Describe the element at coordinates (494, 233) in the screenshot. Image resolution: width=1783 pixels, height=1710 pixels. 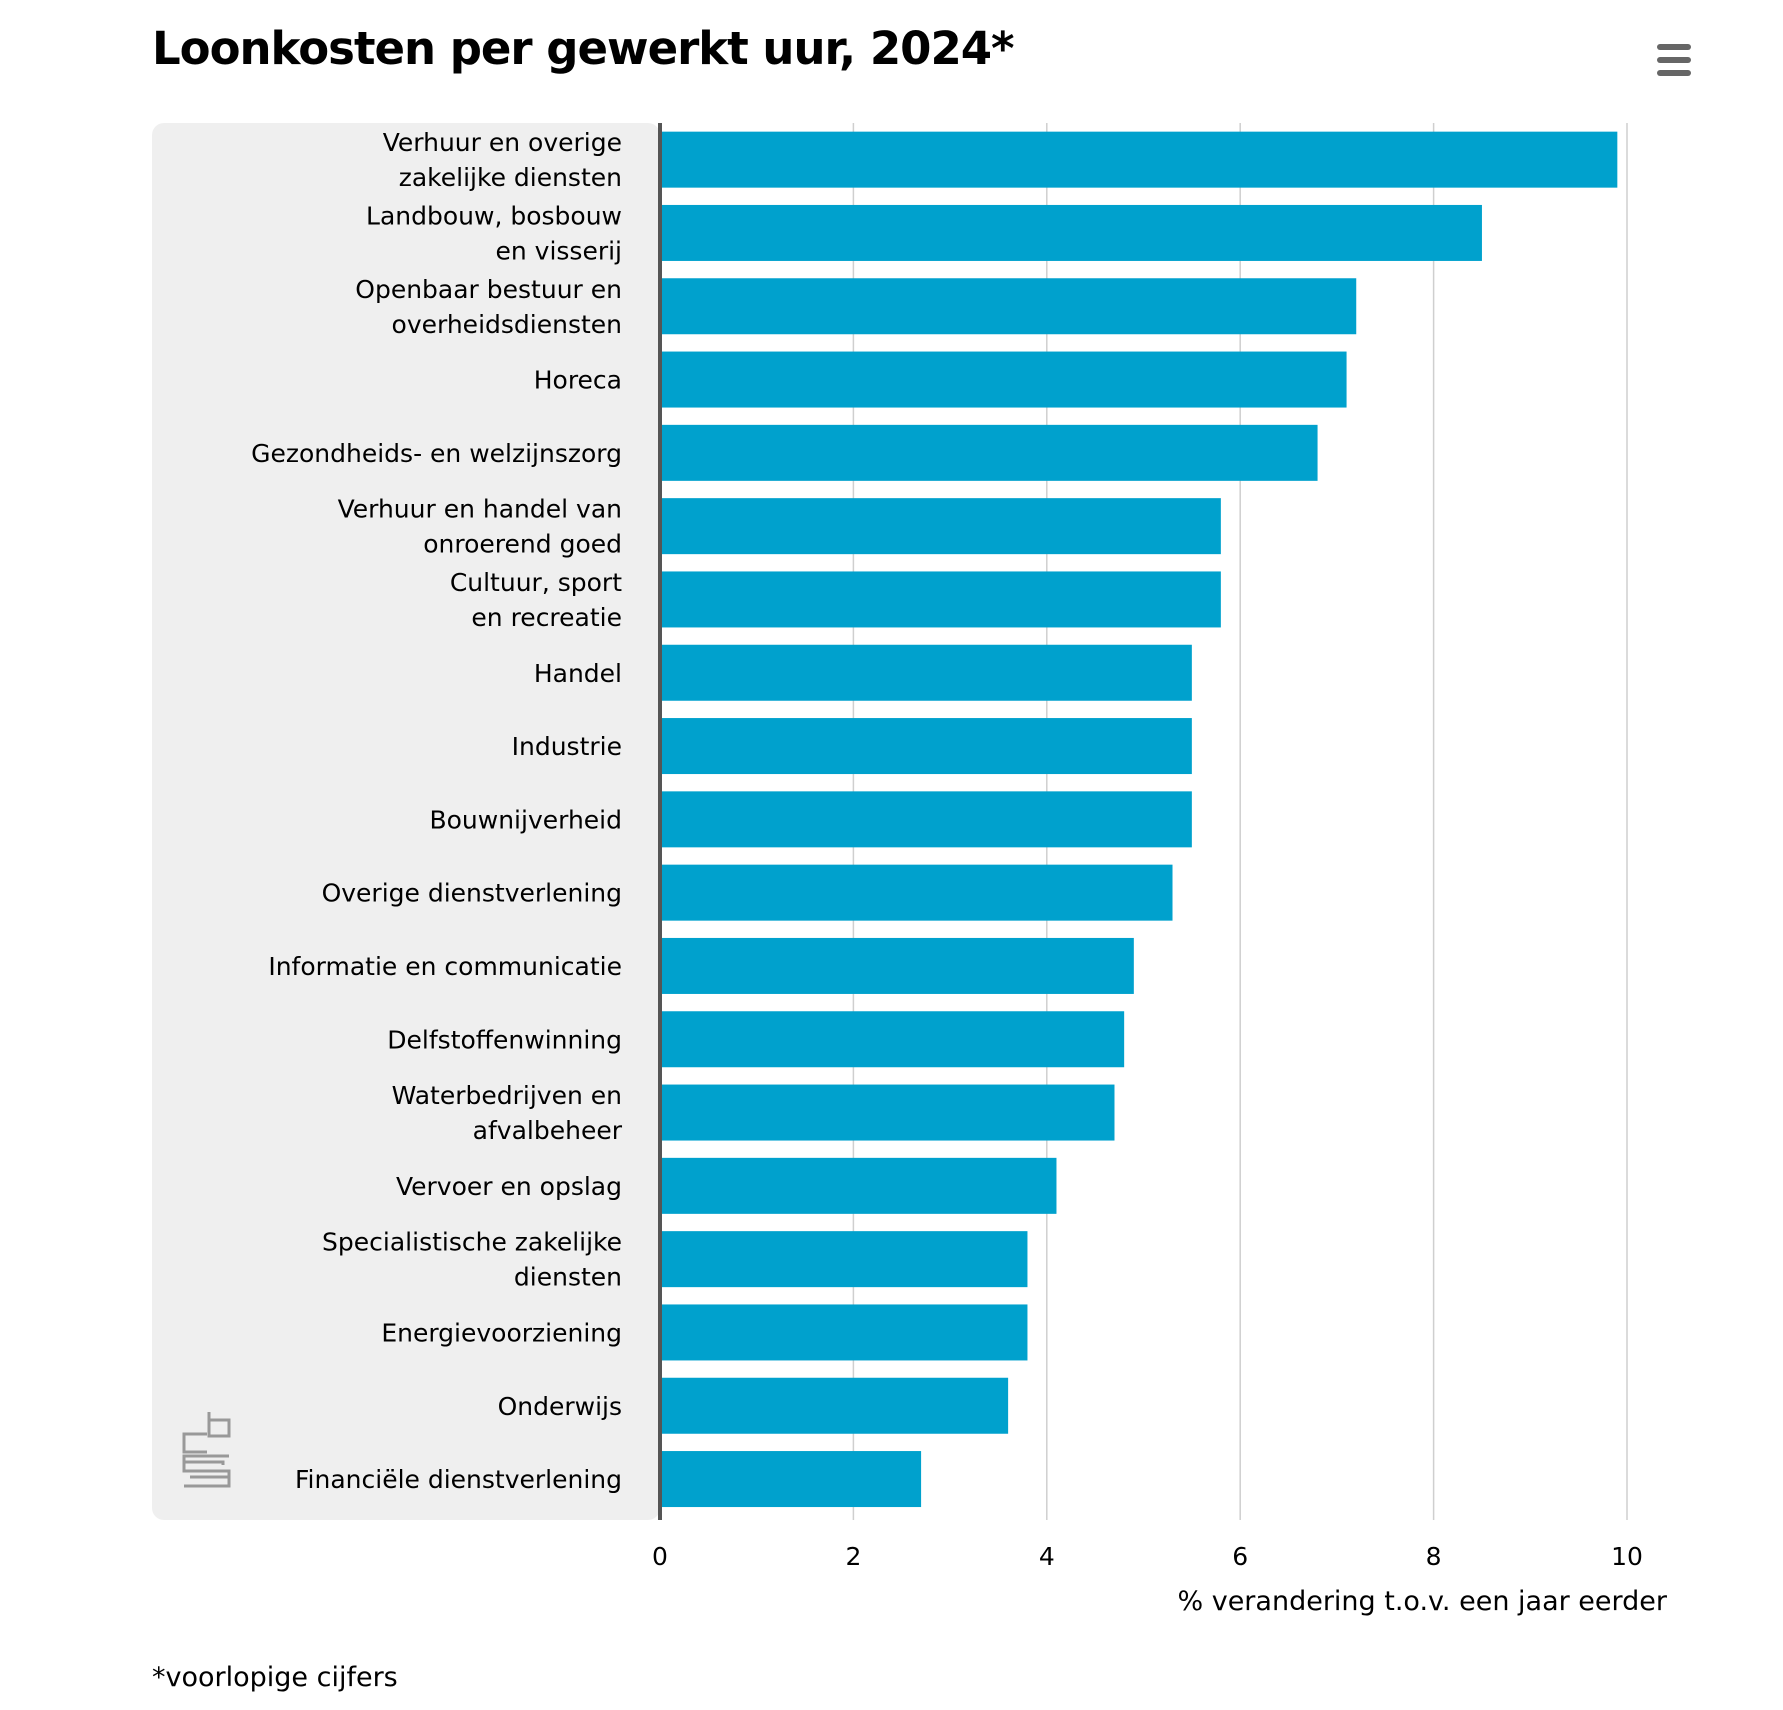
I see `category-label: Landbouw, bosbouw en visserij` at that location.